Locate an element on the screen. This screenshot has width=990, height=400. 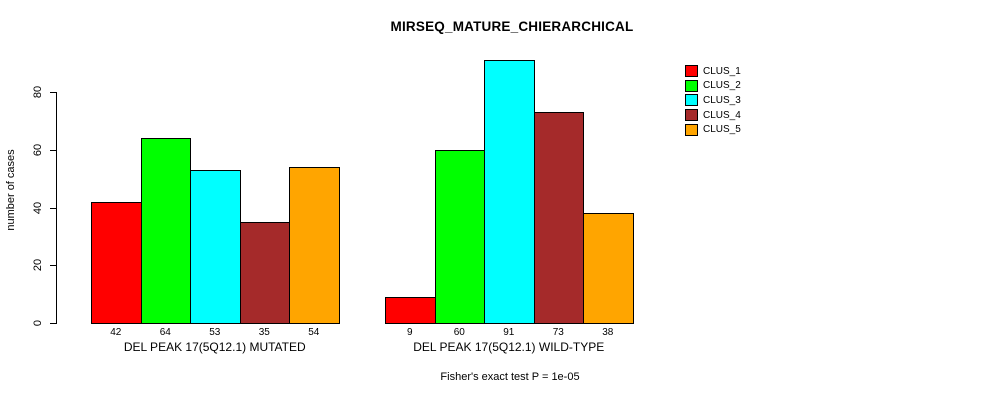
legend-item-clus_5: CLUS_5 is located at coordinates (713, 129).